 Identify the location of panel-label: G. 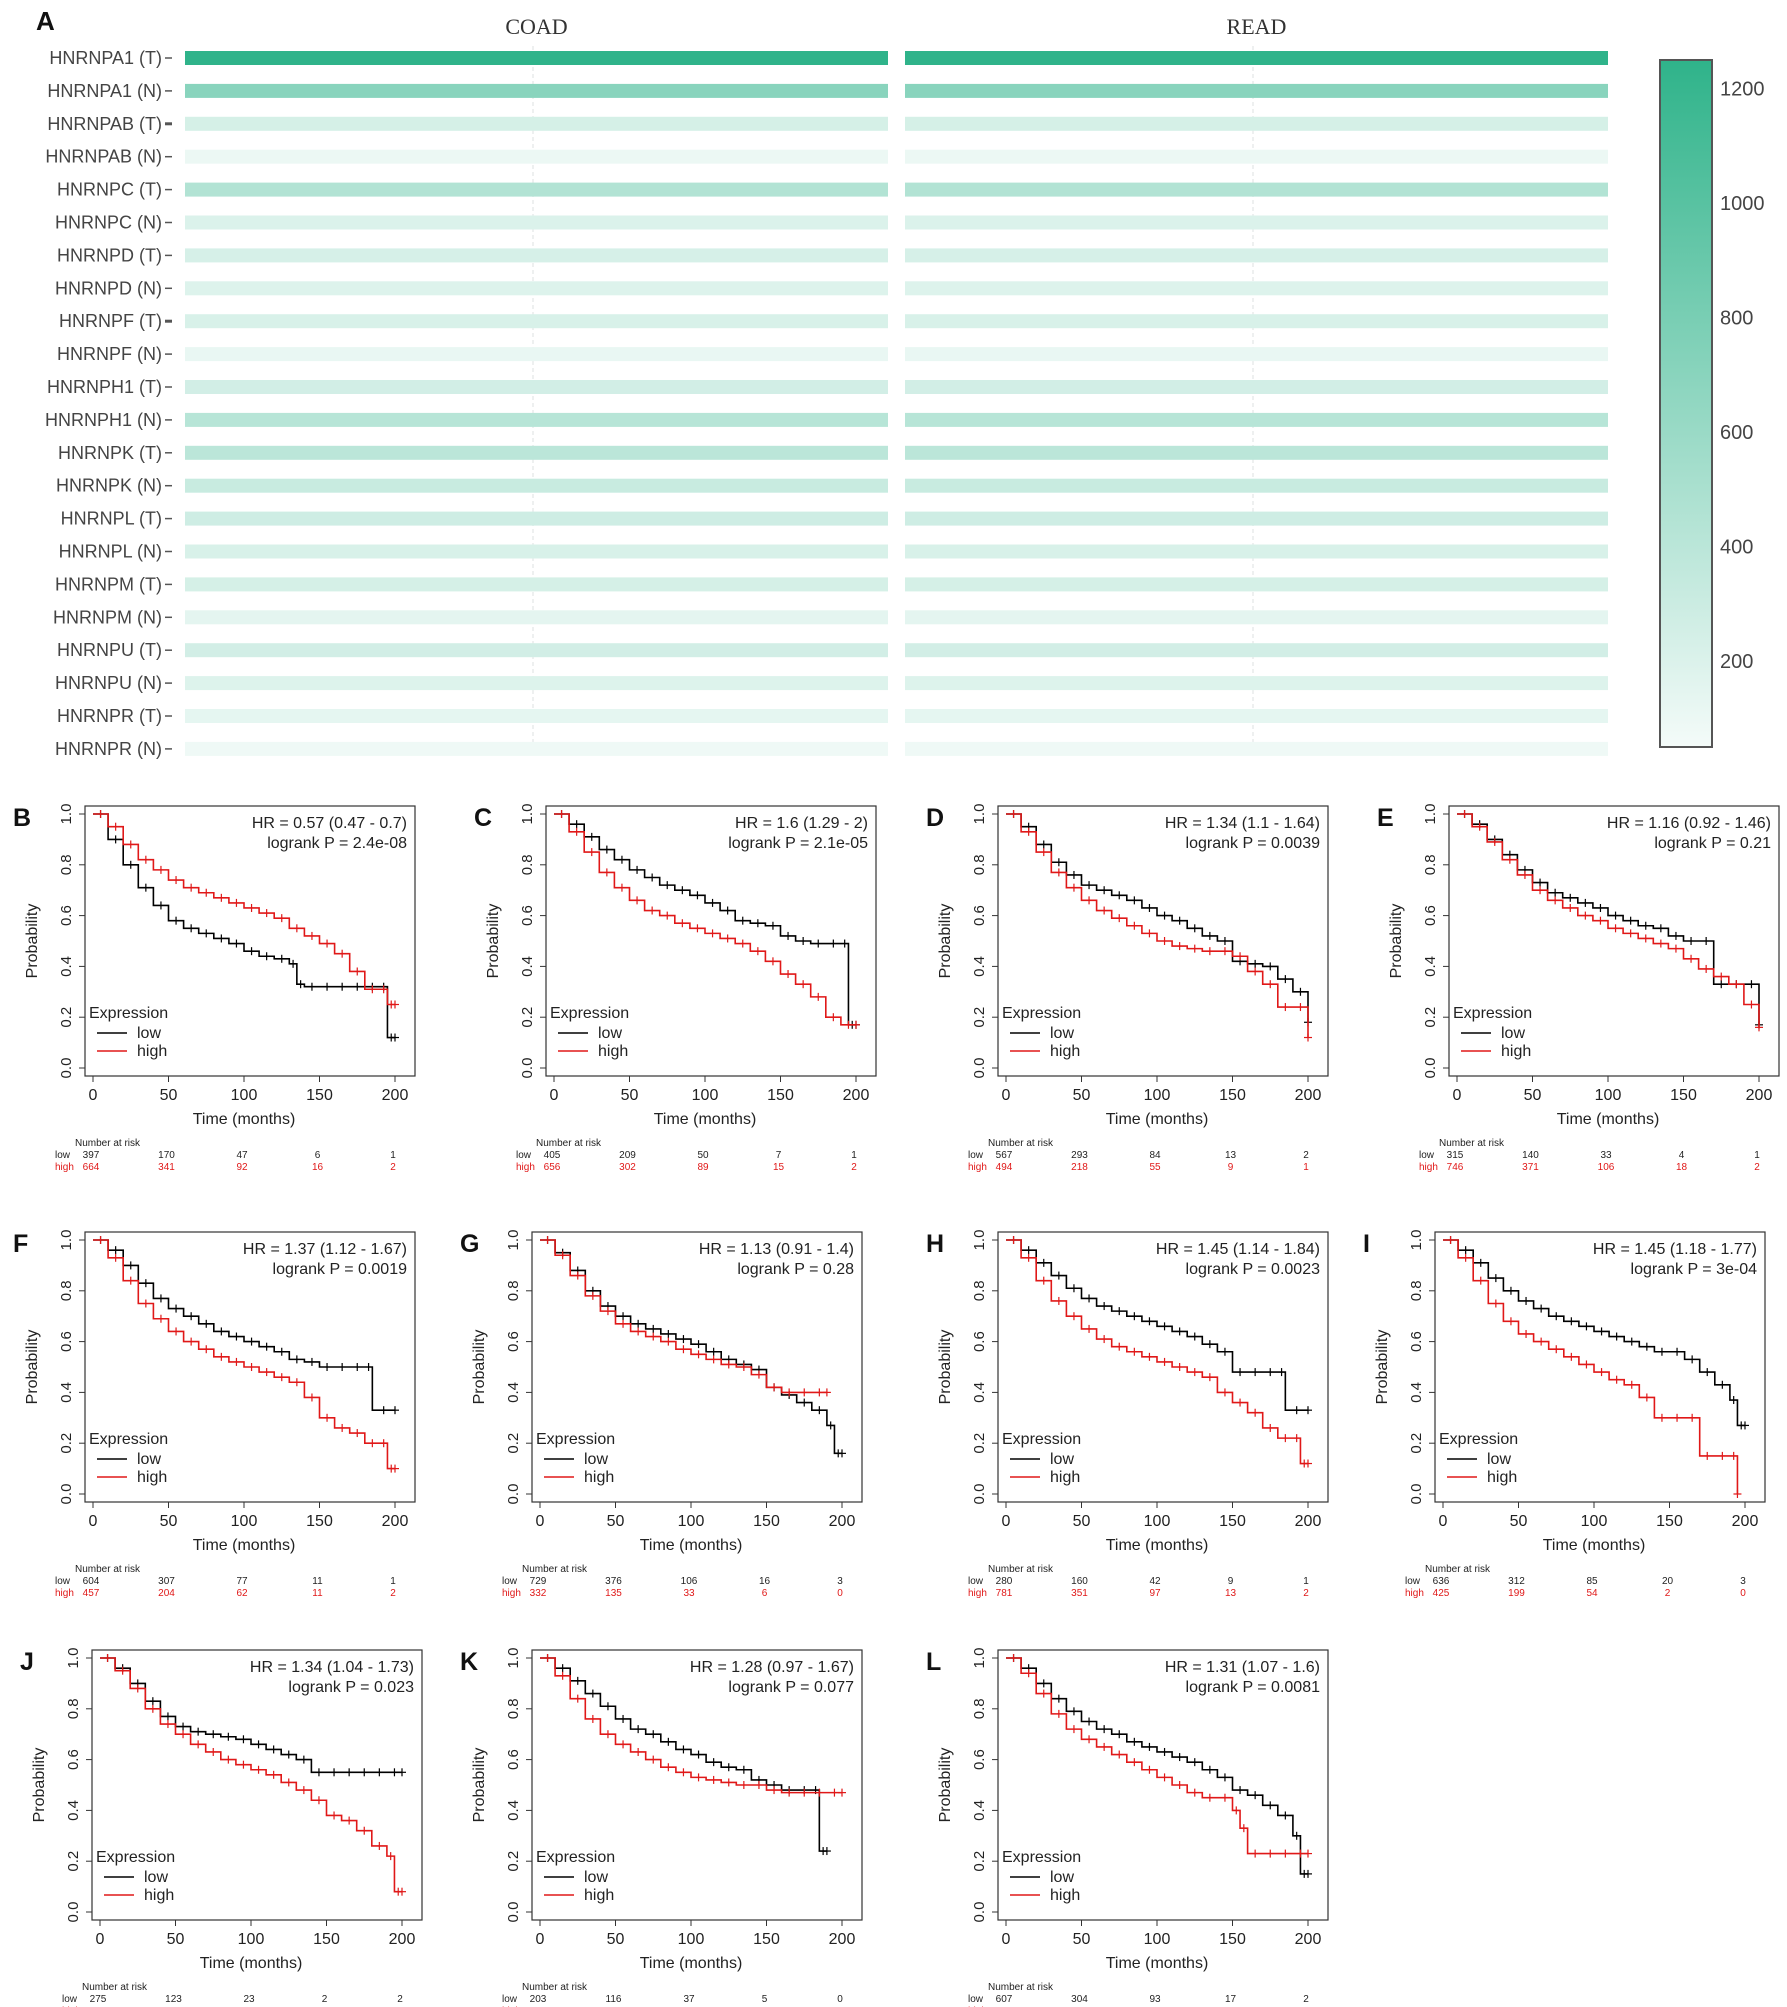
(469, 1244).